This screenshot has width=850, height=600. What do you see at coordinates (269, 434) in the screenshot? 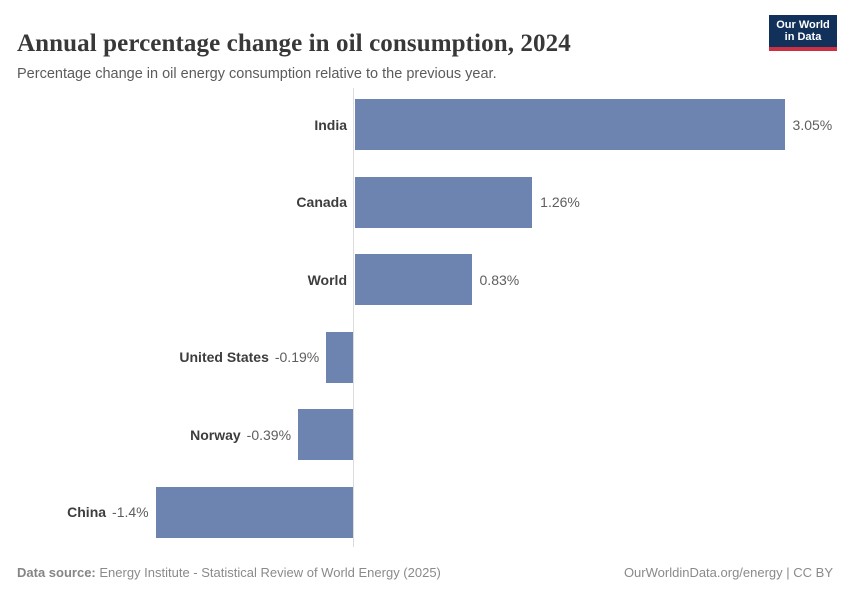
I see `value-label-norway: -0.39%` at bounding box center [269, 434].